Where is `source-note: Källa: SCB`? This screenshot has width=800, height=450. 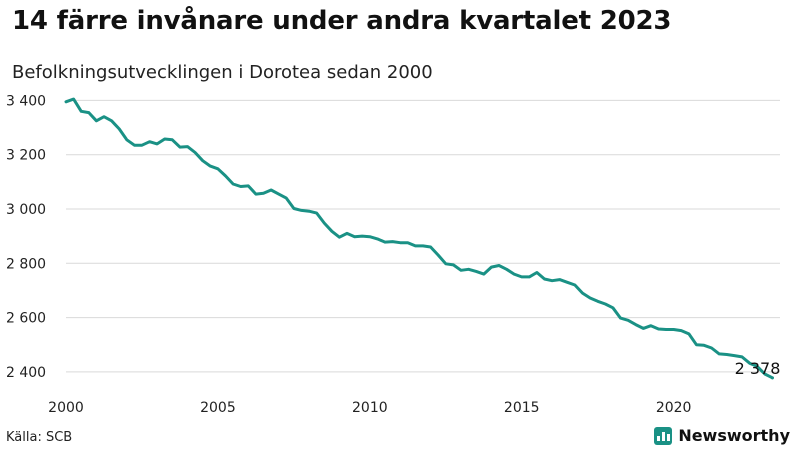
source-note: Källa: SCB is located at coordinates (39, 437).